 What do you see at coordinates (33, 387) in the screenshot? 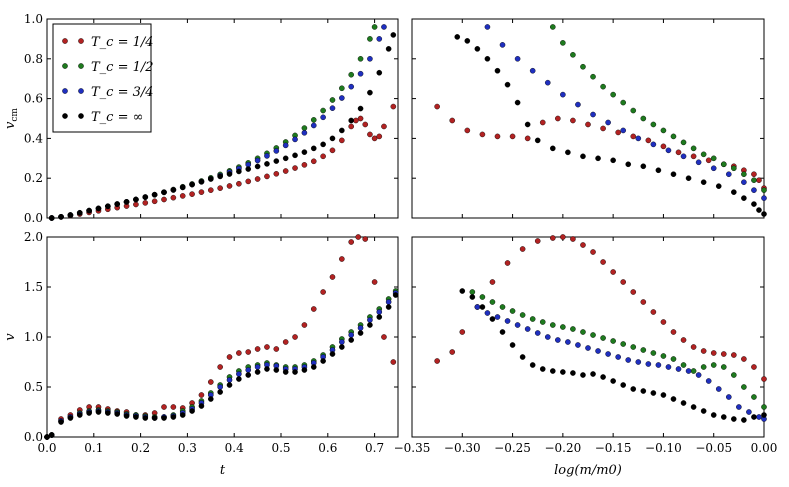
I see `y-tick-label: 0.5` at bounding box center [33, 387].